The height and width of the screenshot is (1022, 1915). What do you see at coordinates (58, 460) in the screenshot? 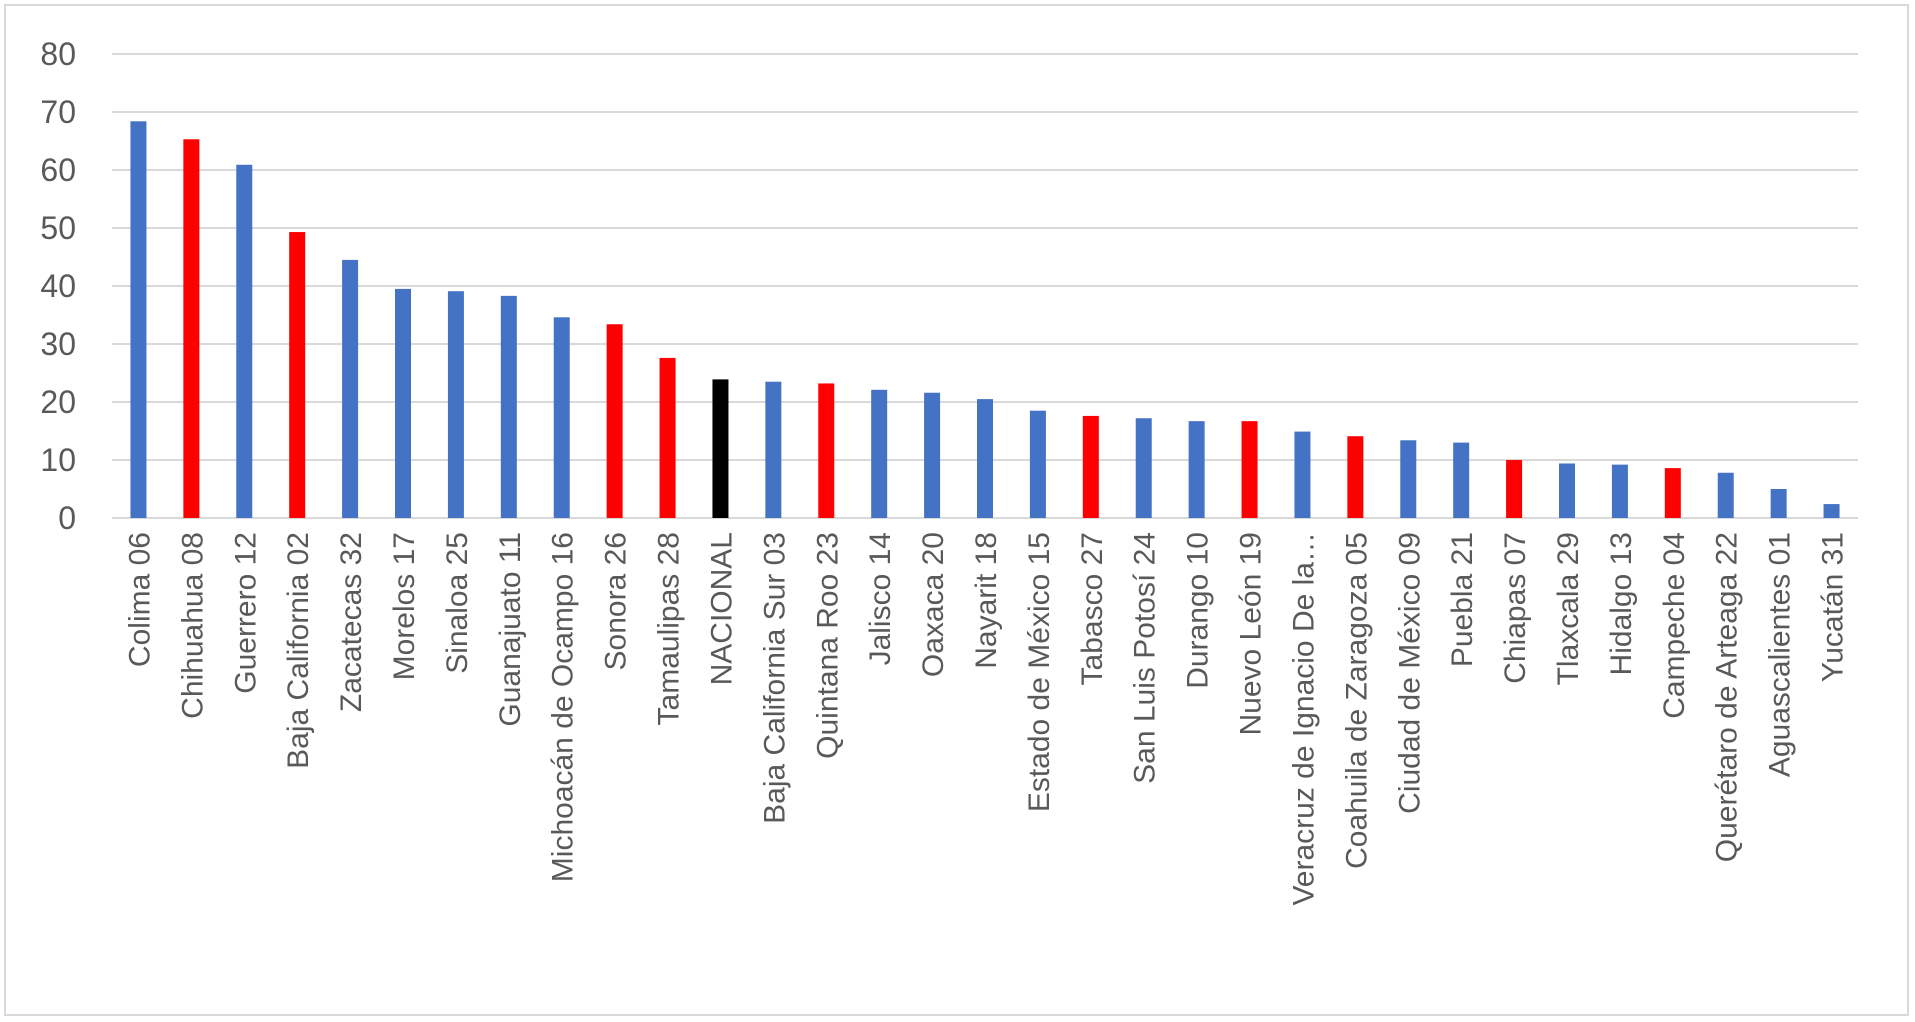
I see `y-tick-label: 10` at bounding box center [58, 460].